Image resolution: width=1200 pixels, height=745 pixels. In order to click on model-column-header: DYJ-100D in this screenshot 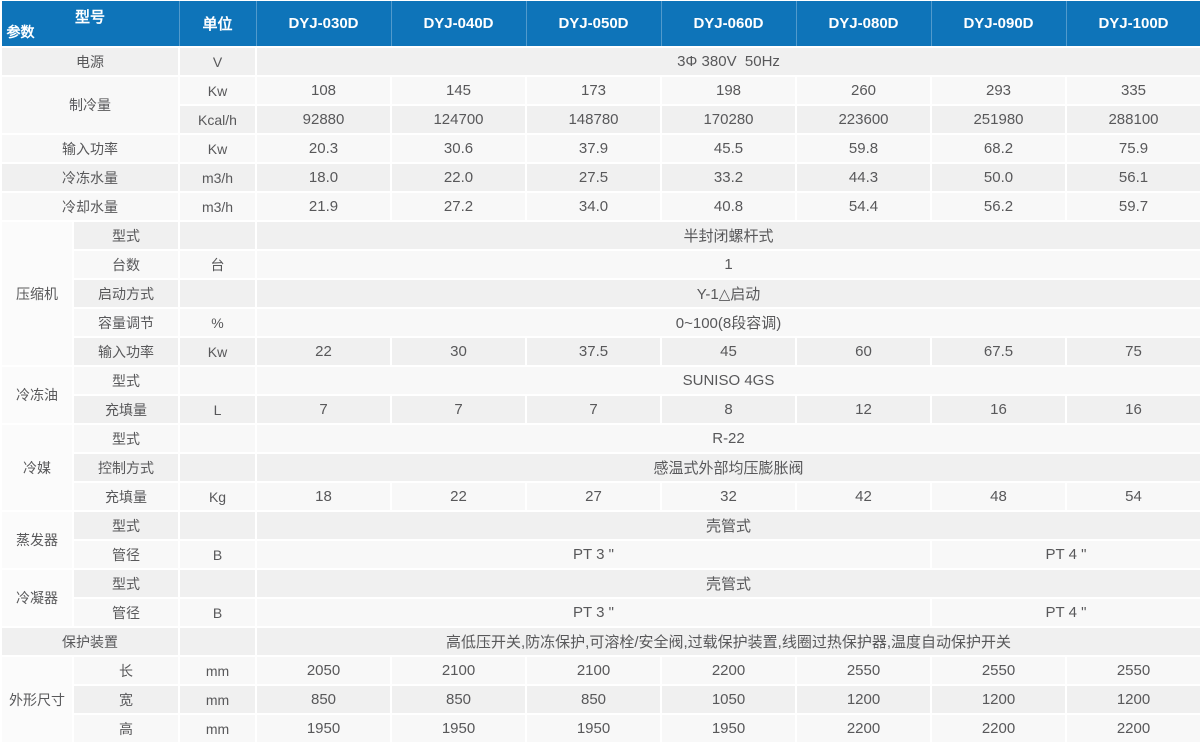, I will do `click(1132, 24)`.